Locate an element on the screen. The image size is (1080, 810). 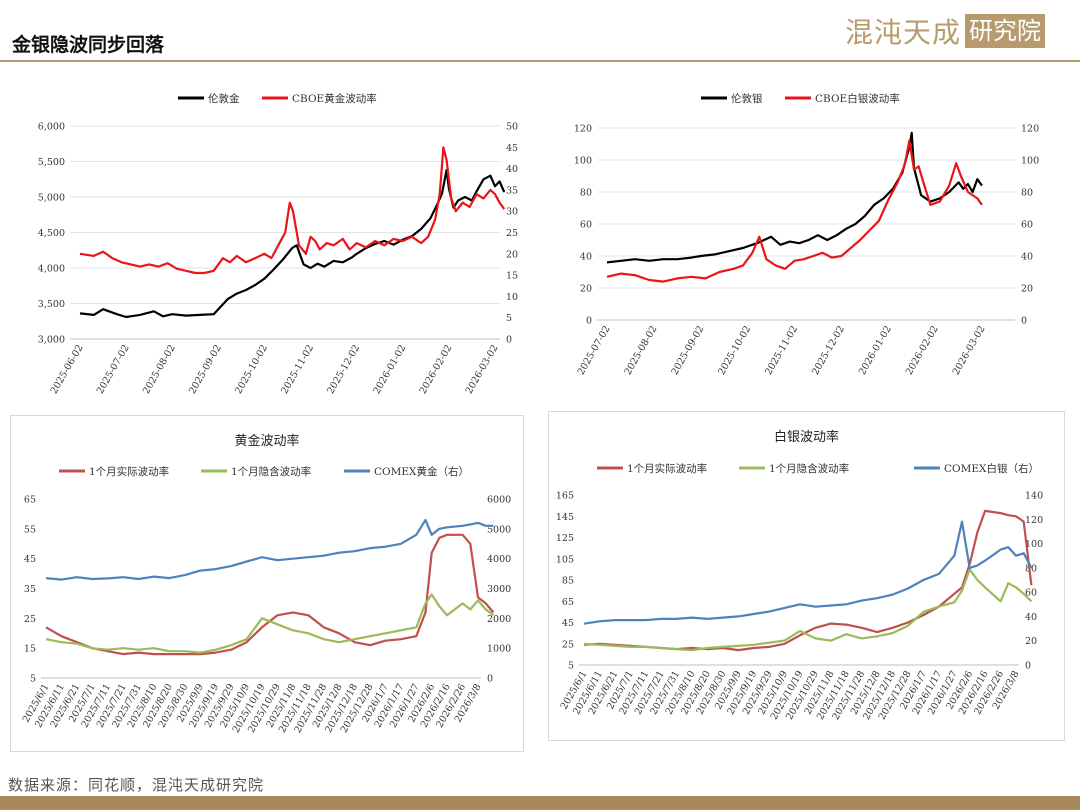
gold-bottom-legend-label: 1个月实际波动率 is located at coordinates (129, 471).